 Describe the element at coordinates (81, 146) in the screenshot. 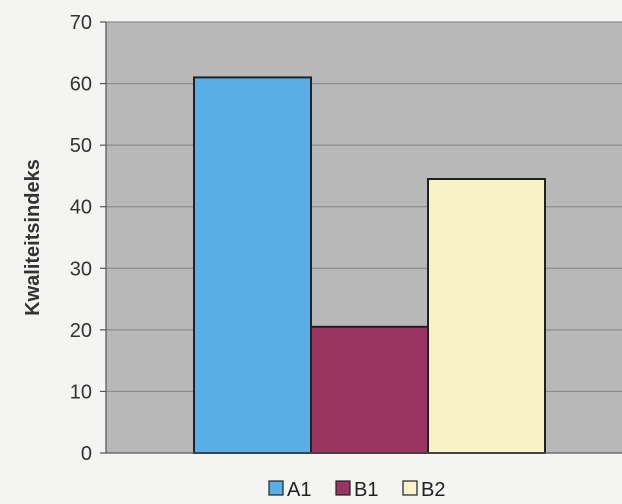

I see `y-tick-label: 50` at that location.